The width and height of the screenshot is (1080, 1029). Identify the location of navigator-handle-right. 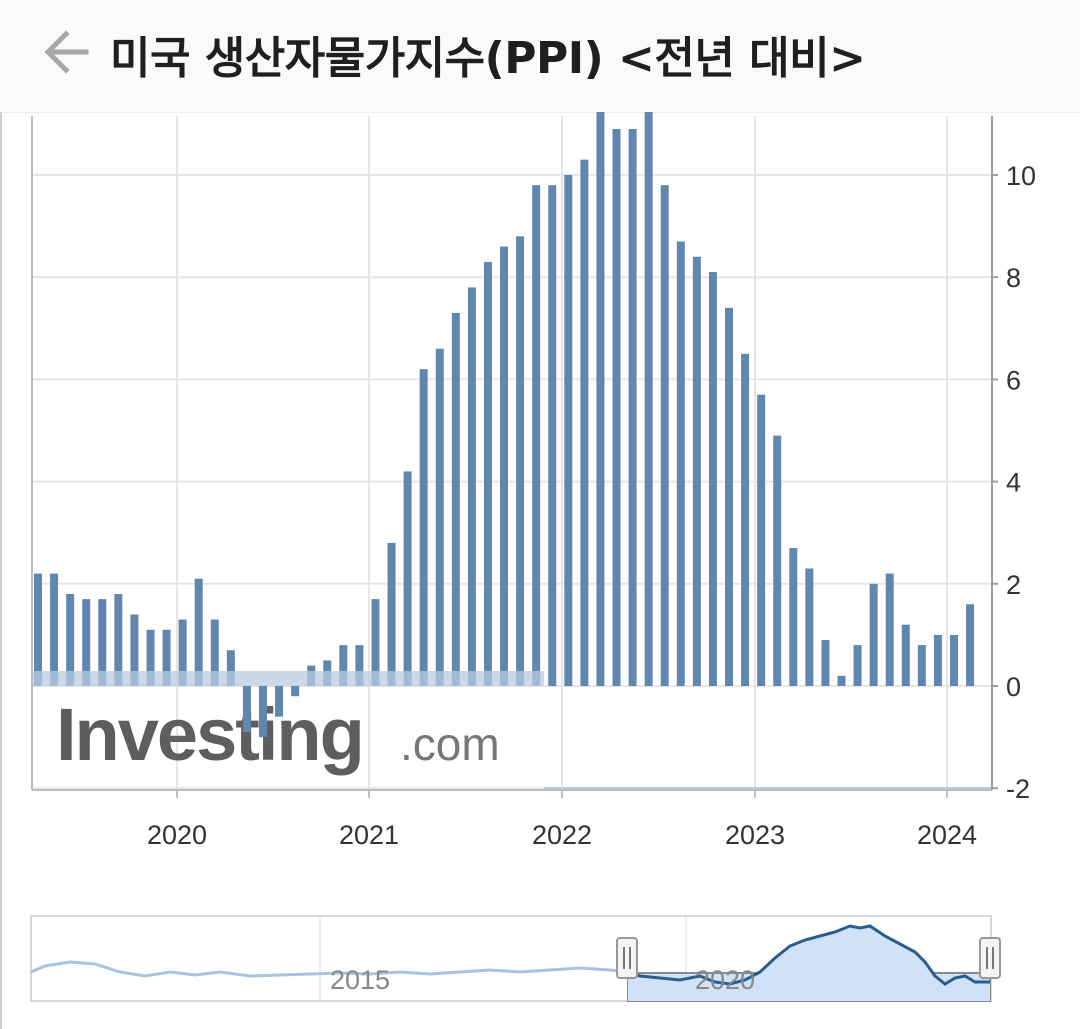
(990, 958).